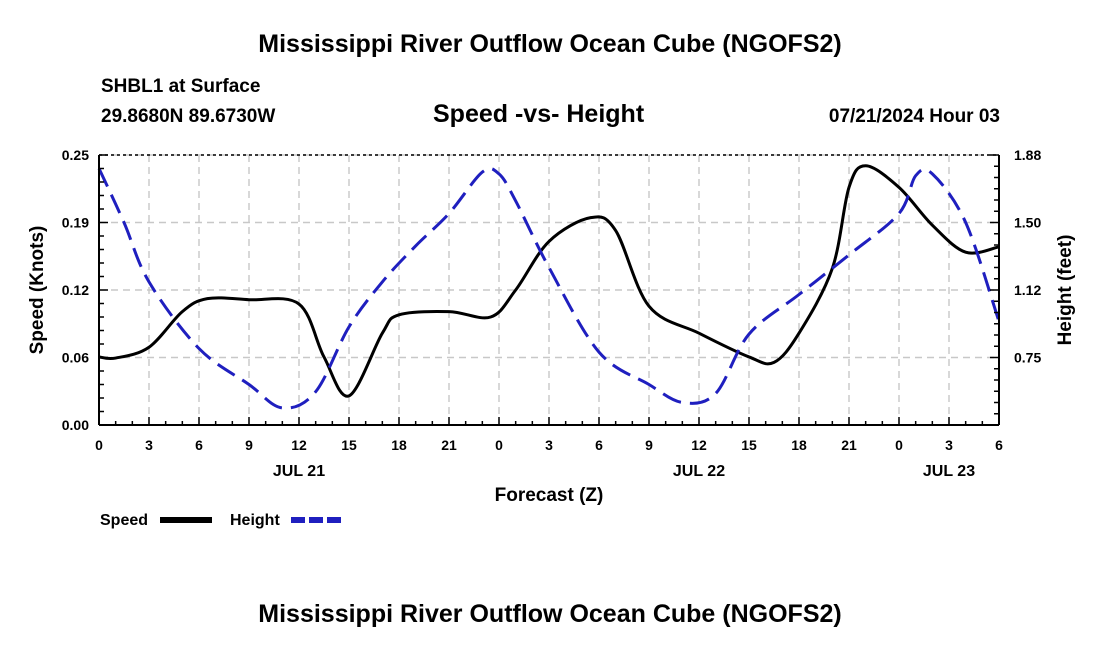 The height and width of the screenshot is (650, 1100). I want to click on y-left-tick-label: 0.12, so click(75, 290).